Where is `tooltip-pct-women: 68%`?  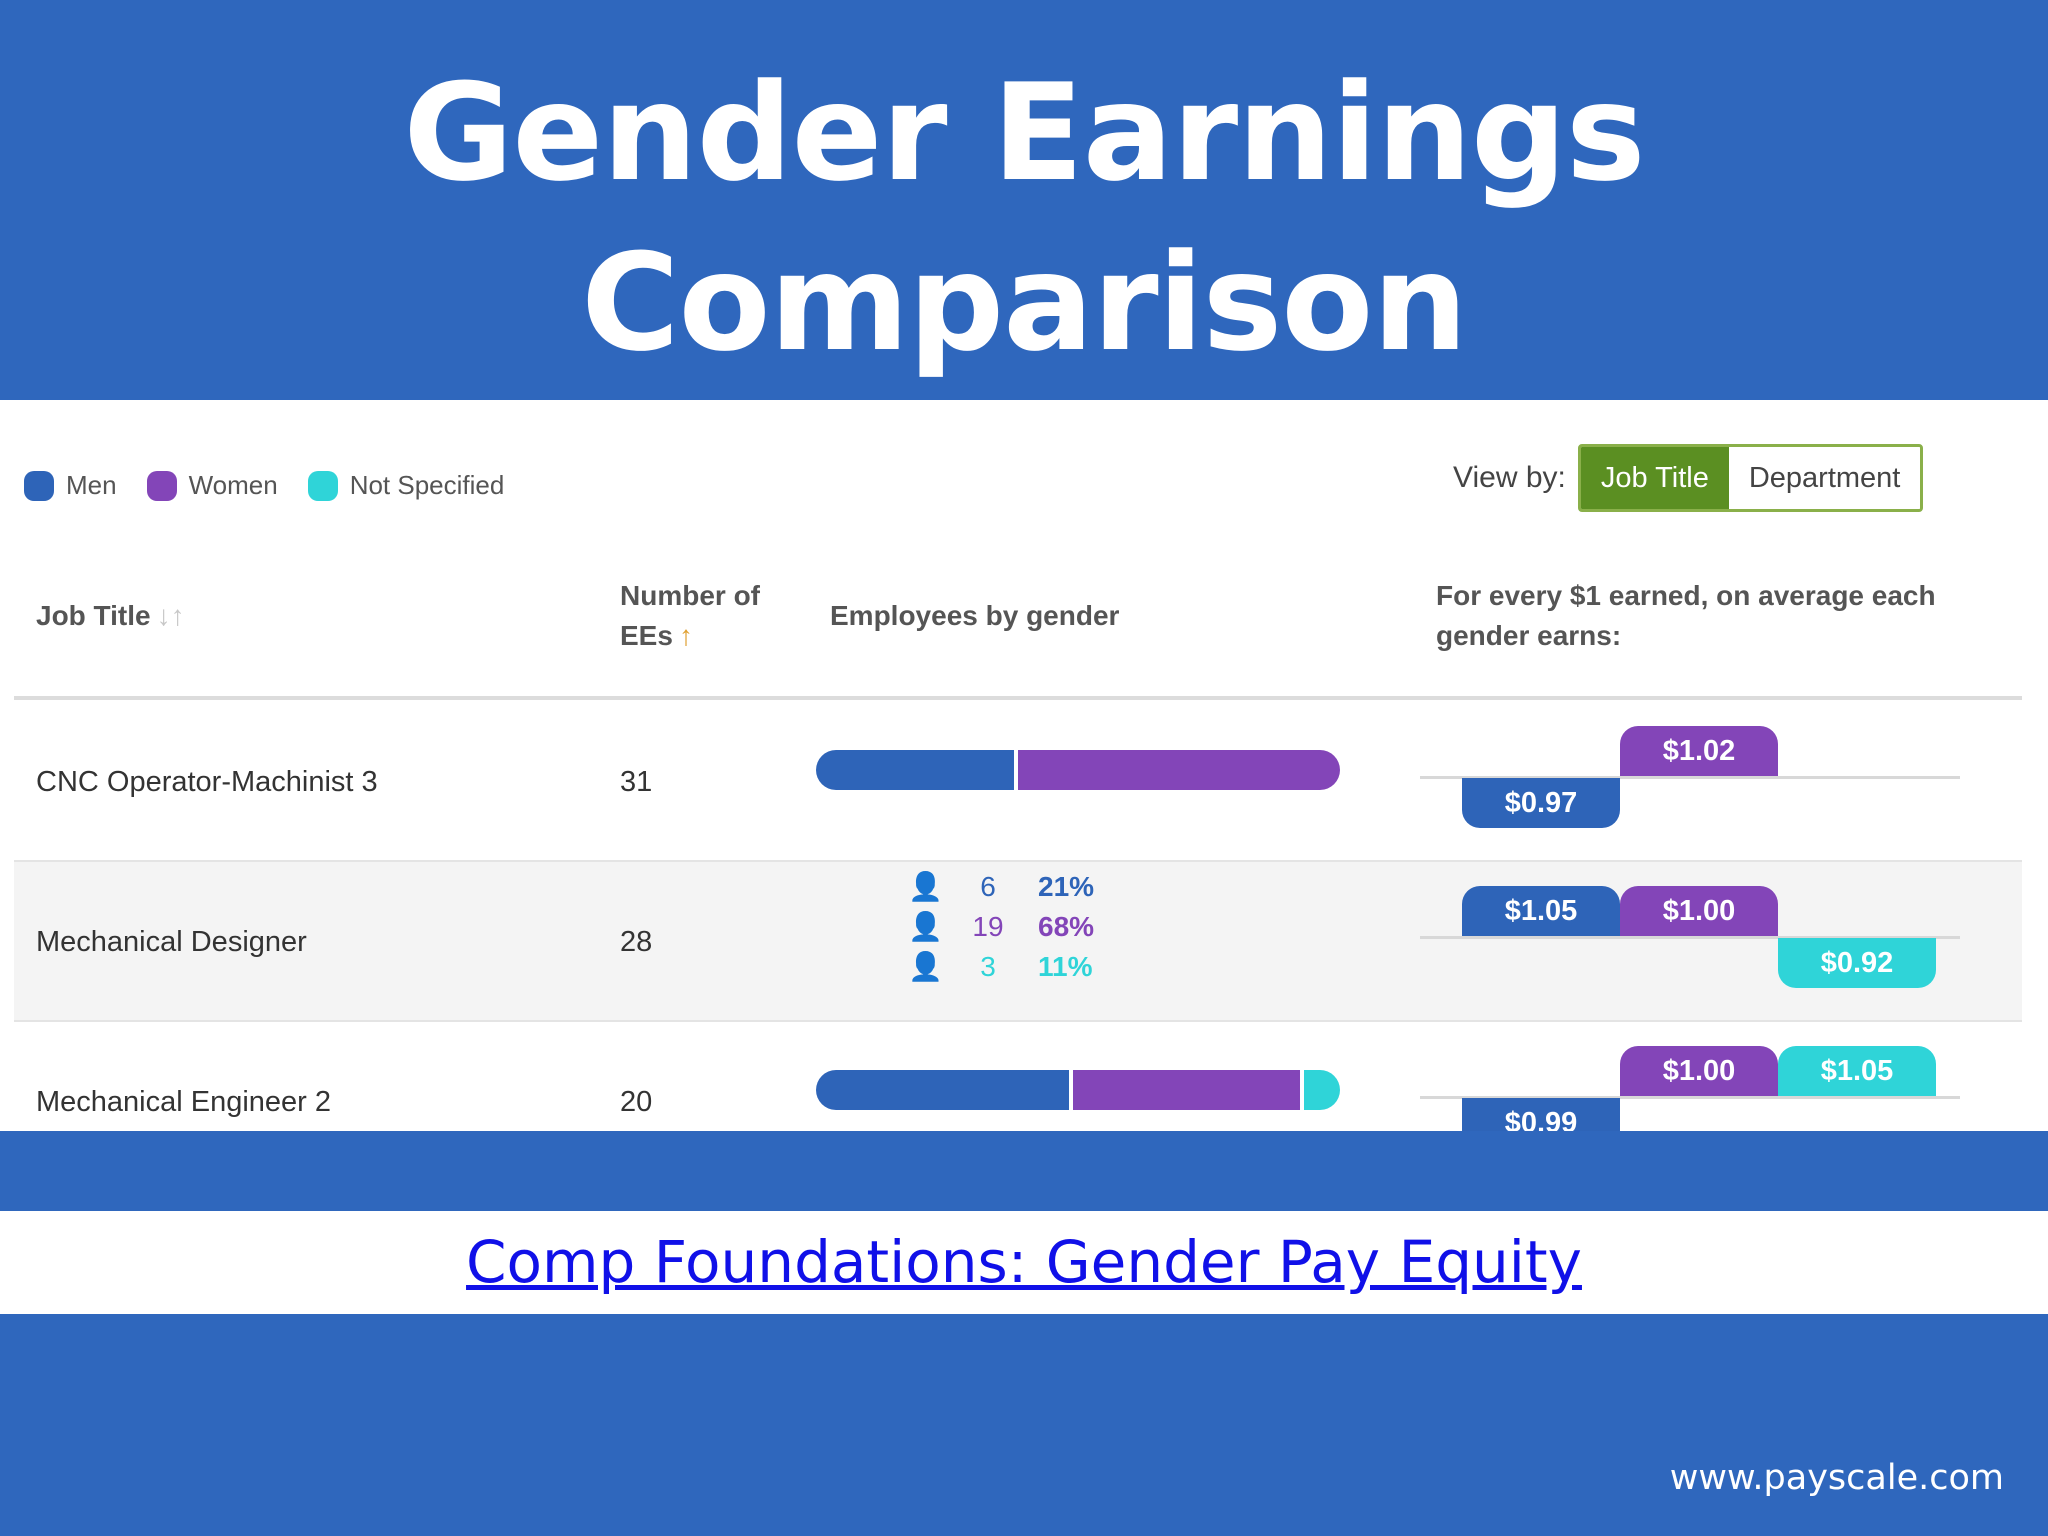 tooltip-pct-women: 68% is located at coordinates (1066, 926).